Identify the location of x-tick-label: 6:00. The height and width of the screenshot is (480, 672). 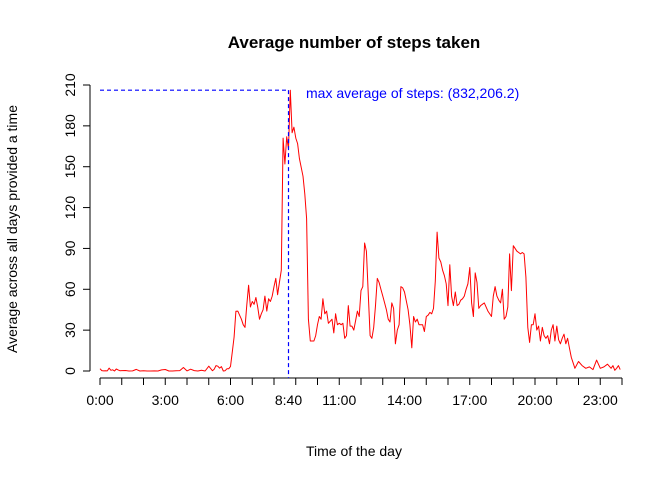
(230, 400).